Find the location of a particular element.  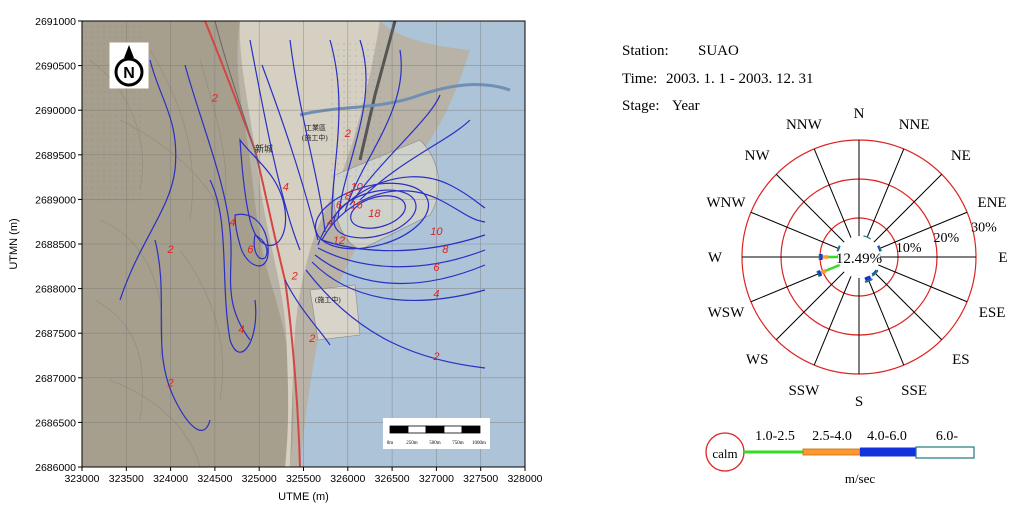

north-letter: N is located at coordinates (129, 73).